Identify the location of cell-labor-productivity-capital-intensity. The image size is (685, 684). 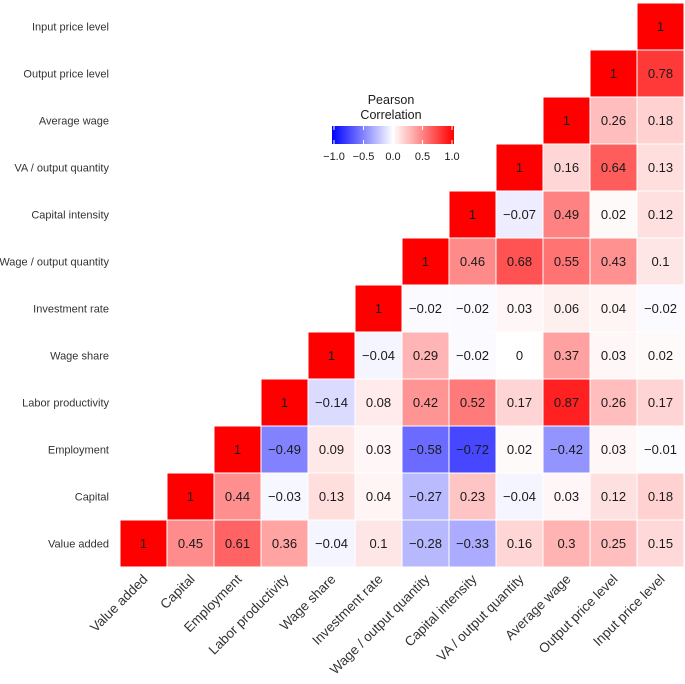
(472, 402).